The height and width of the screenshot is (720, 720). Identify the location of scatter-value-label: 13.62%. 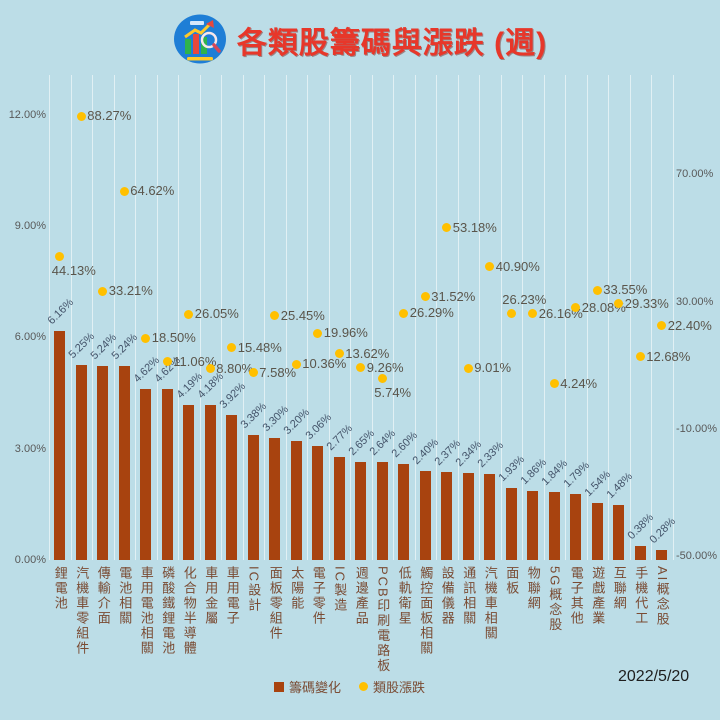
(367, 353).